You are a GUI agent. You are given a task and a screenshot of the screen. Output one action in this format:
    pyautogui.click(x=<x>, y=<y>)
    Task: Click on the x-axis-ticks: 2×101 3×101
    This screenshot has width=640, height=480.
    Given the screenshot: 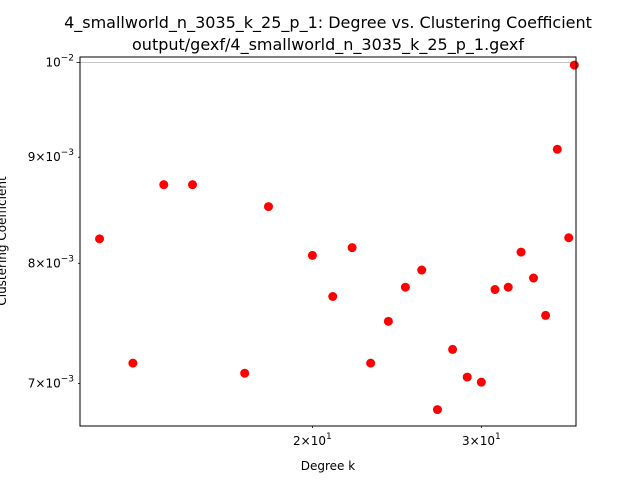 What is the action you would take?
    pyautogui.click(x=397, y=437)
    